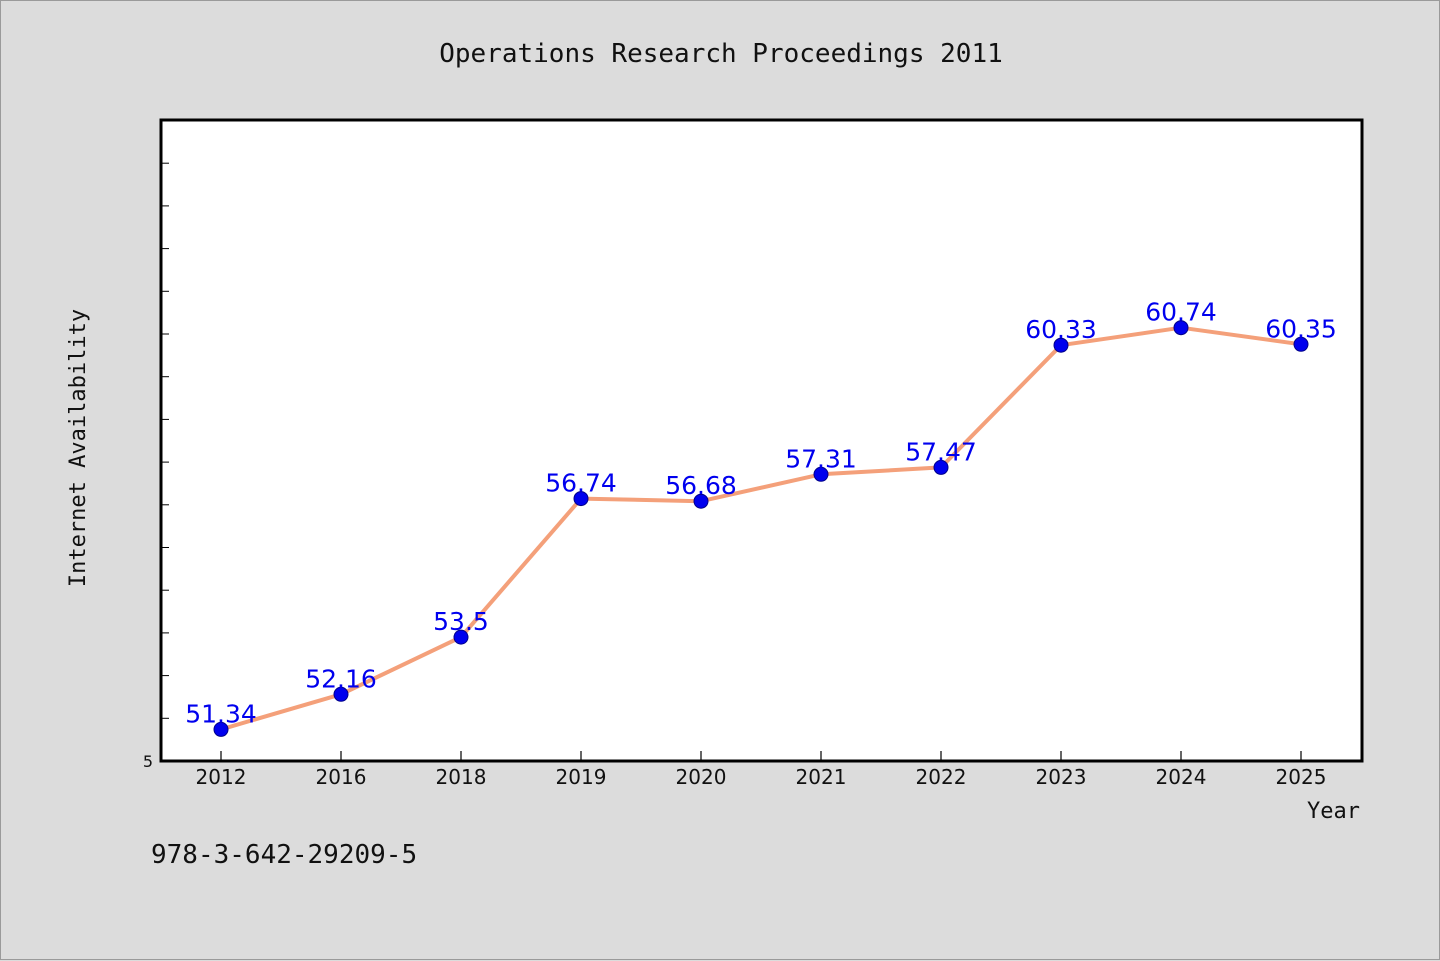 The height and width of the screenshot is (961, 1440). Describe the element at coordinates (1181, 777) in the screenshot. I see `x-tick-label: 2024` at that location.